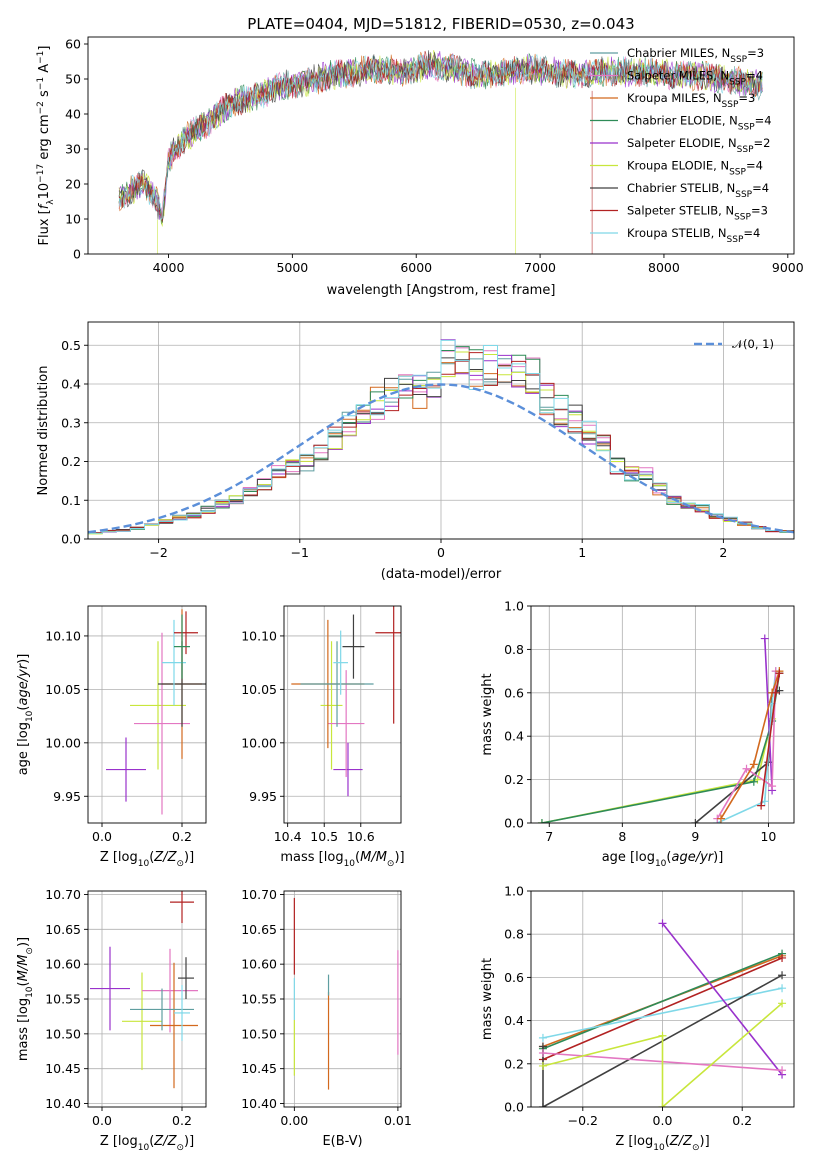  What do you see at coordinates (63, 1068) in the screenshot?
I see `y-tick-label: 10.45` at bounding box center [63, 1068].